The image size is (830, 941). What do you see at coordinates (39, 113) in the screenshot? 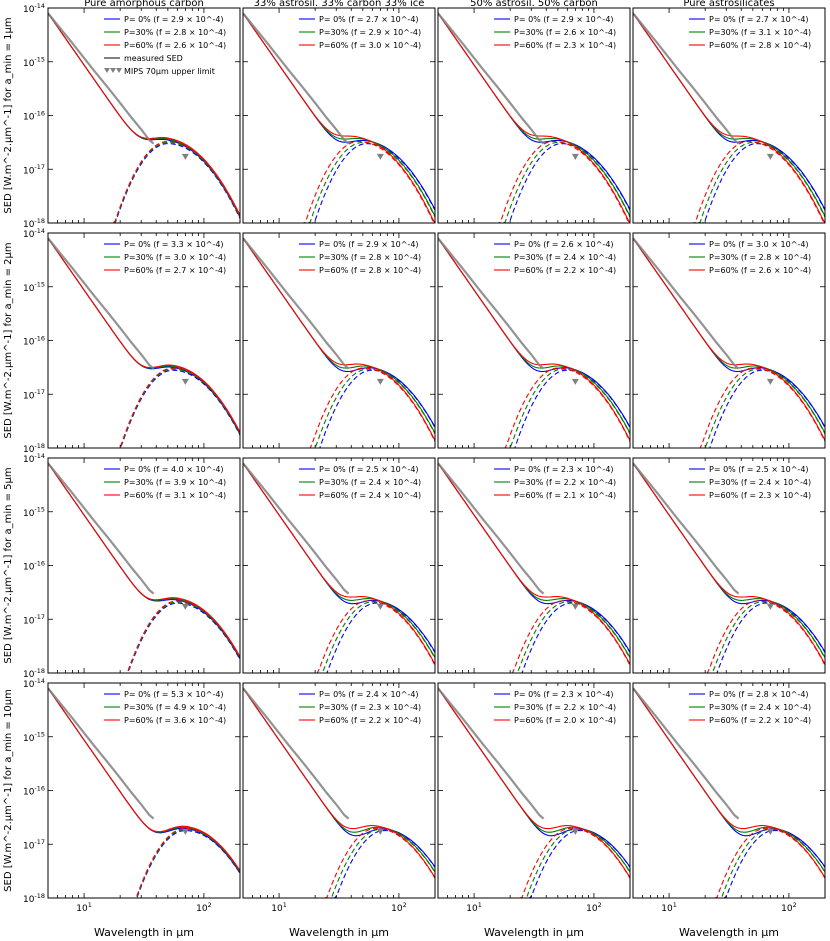
I see `y-tick-label-exp: -16` at bounding box center [39, 113].